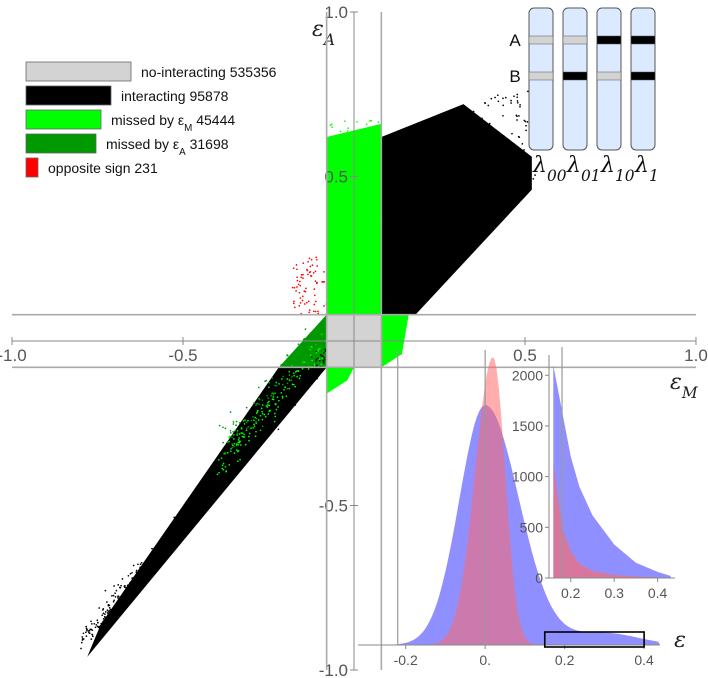 Image resolution: width=708 pixels, height=678 pixels. Describe the element at coordinates (614, 593) in the screenshot. I see `zoom-x-tick-label: 0.3` at that location.